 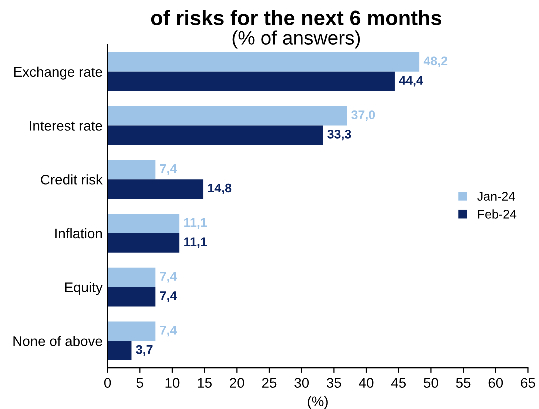 I want to click on y-tick-label: Equity, so click(x=84, y=289).